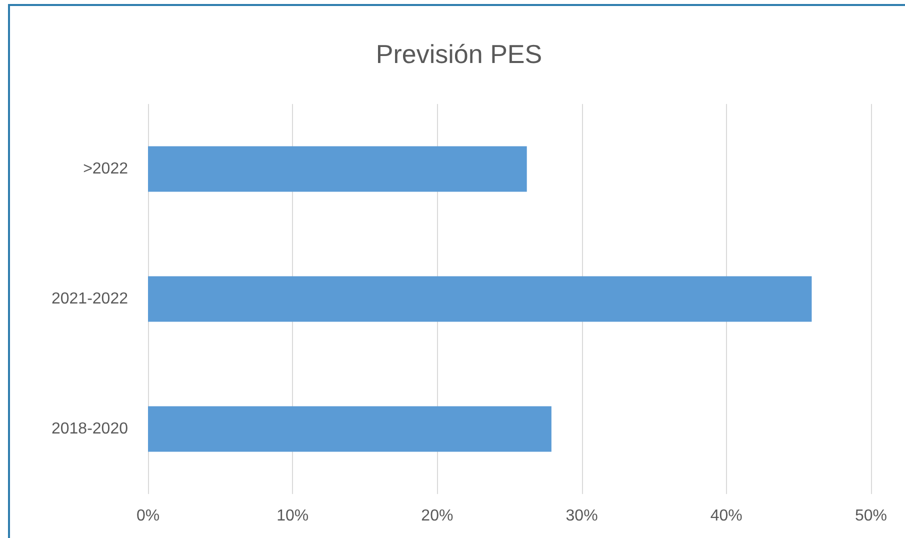 The width and height of the screenshot is (905, 538). I want to click on x-tick-label: 20%, so click(437, 516).